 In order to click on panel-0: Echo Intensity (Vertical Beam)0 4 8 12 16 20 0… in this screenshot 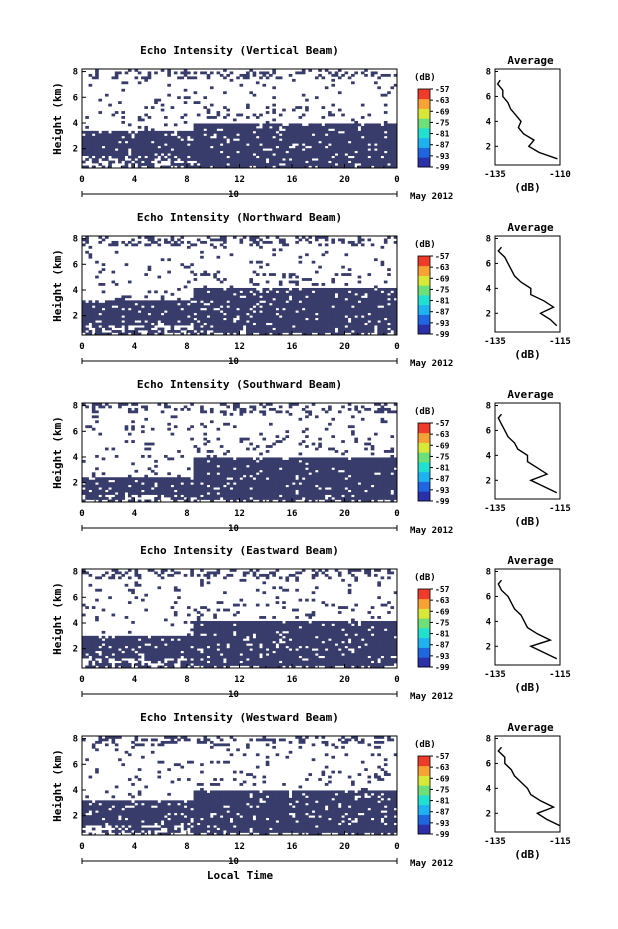, I will do `click(311, 123)`.